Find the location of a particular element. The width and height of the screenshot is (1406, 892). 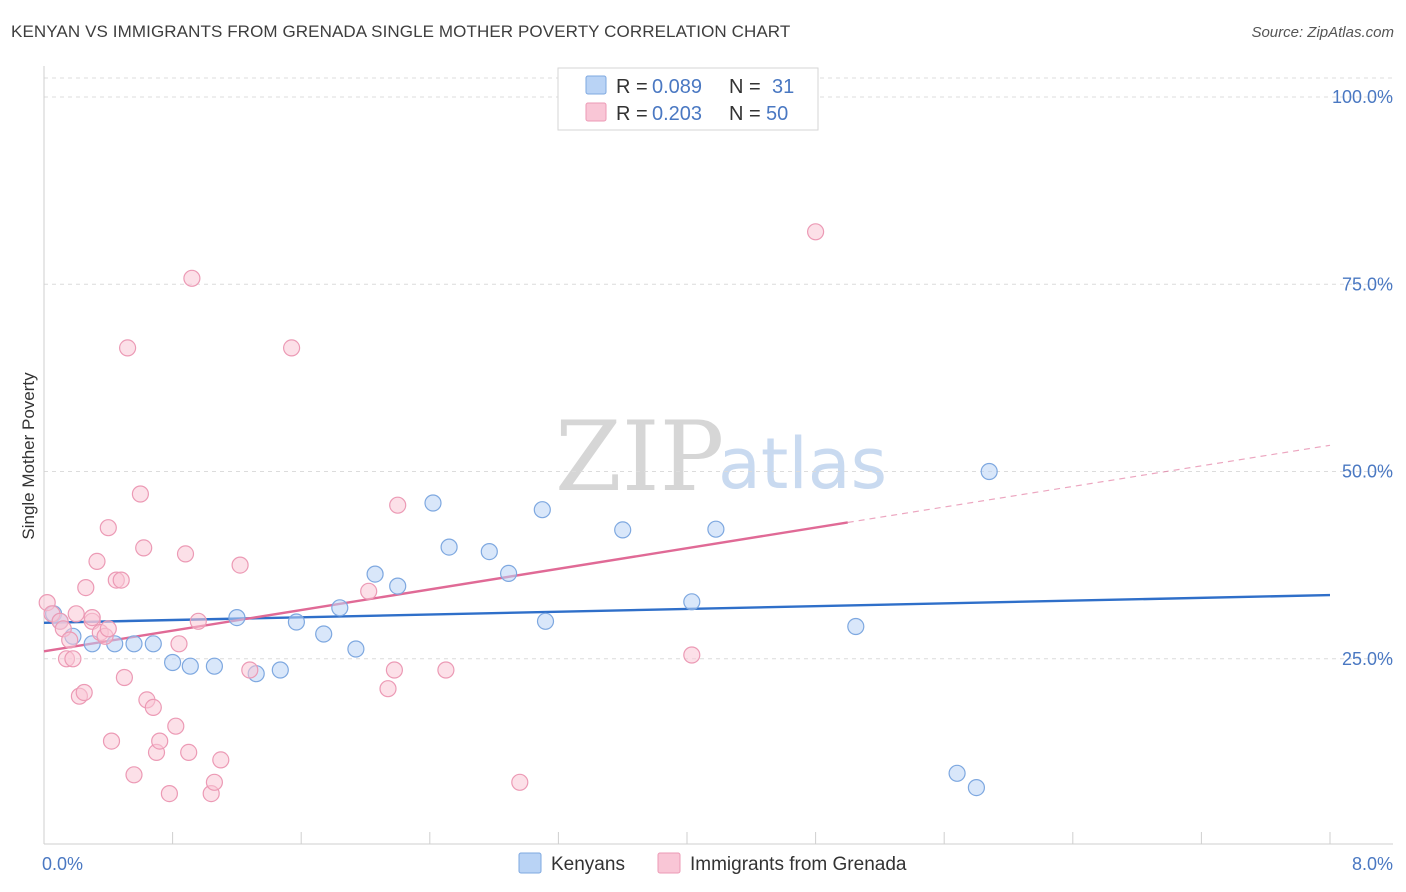

grenada-trend-extension is located at coordinates (1089, 484).